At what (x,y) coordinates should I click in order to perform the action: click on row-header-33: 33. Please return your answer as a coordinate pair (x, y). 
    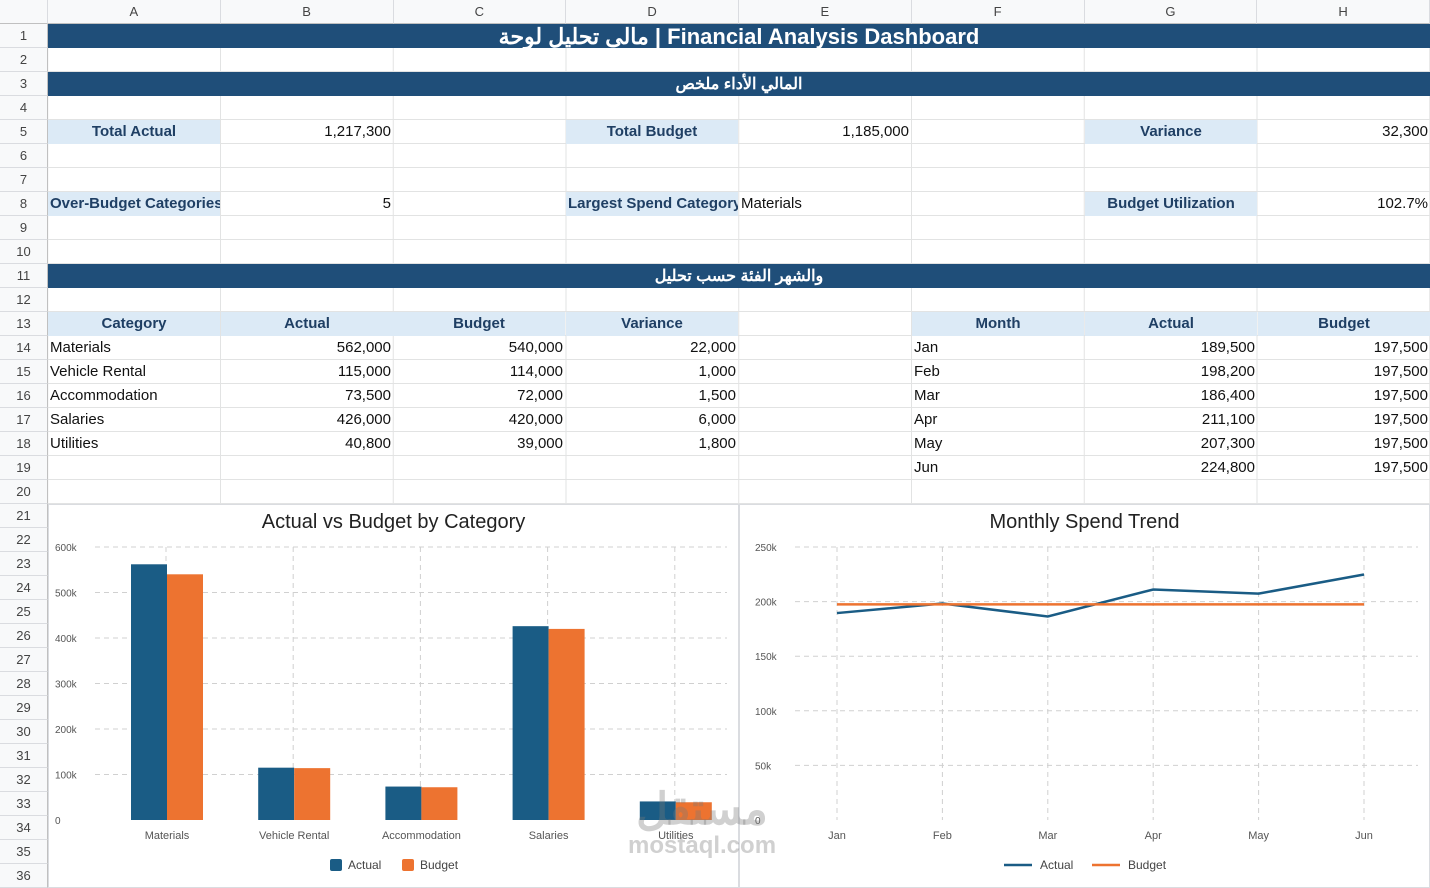
    Looking at the image, I should click on (24, 804).